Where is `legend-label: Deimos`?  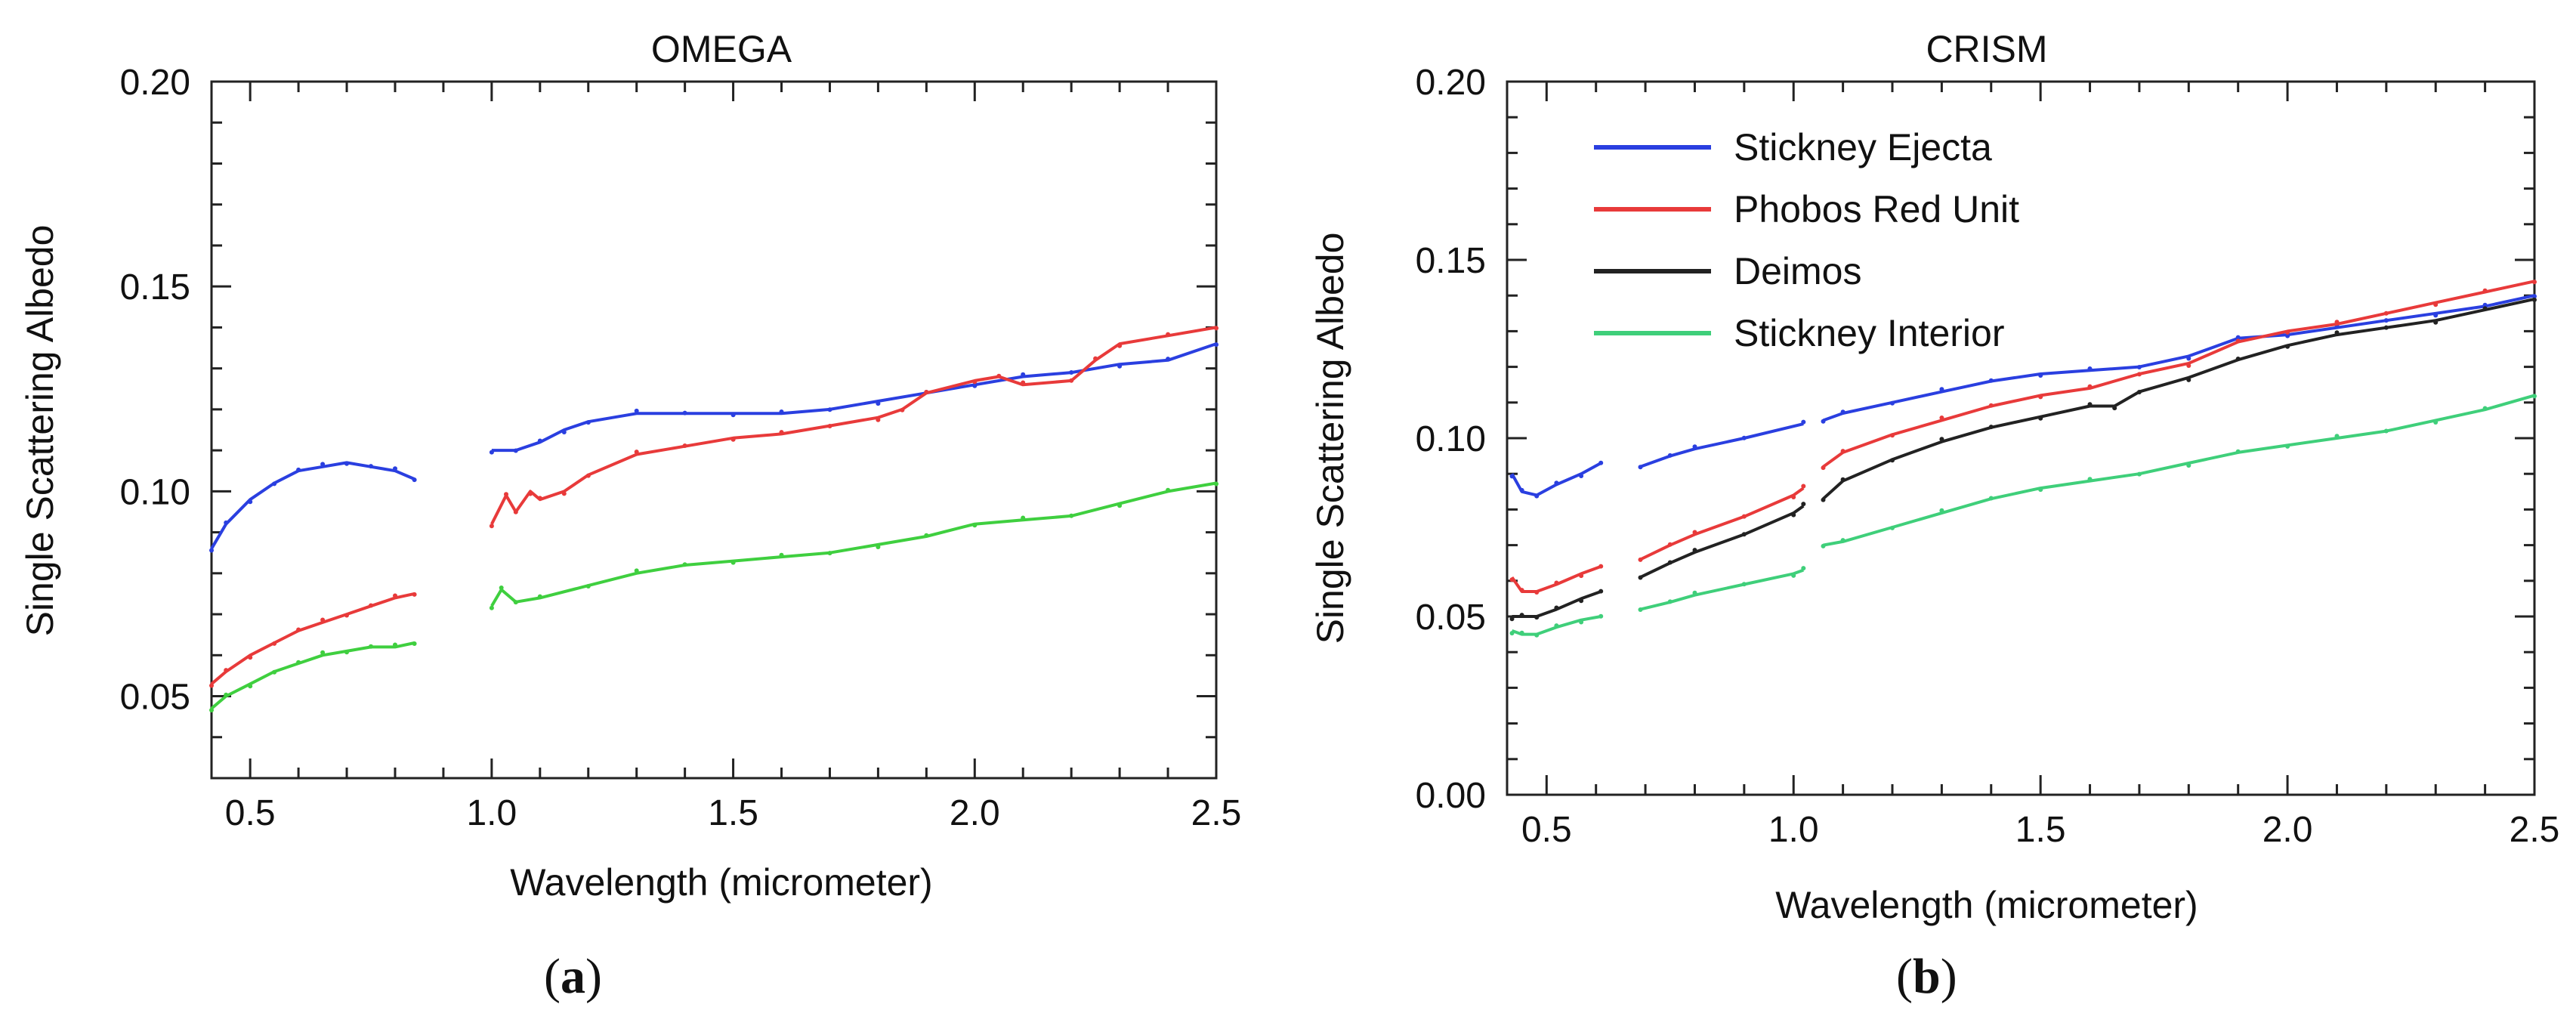
legend-label: Deimos is located at coordinates (1797, 271).